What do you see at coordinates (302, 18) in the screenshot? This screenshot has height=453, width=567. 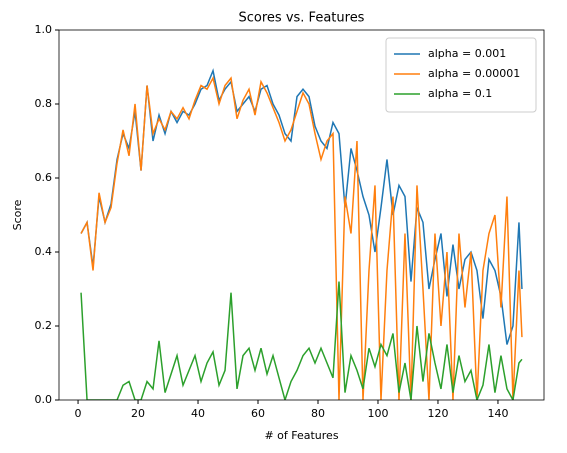 I see `chart-title: Scores vs. Features` at bounding box center [302, 18].